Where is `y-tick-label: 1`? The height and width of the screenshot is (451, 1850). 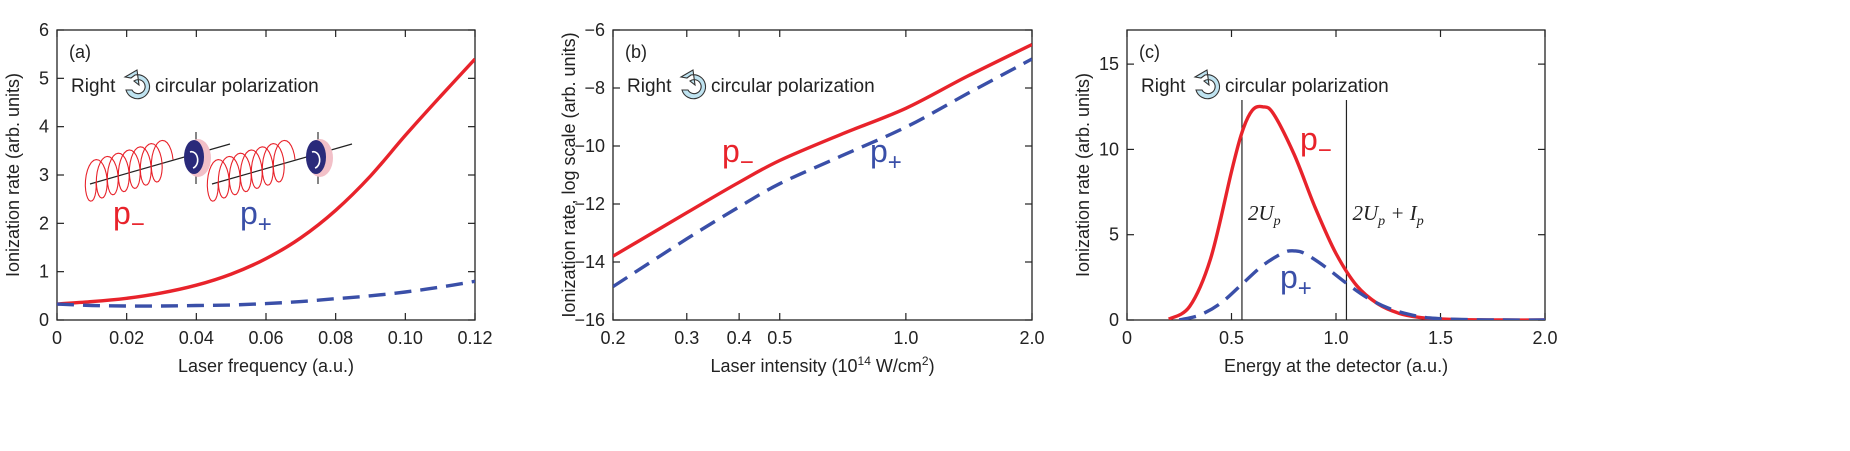 y-tick-label: 1 is located at coordinates (44, 272).